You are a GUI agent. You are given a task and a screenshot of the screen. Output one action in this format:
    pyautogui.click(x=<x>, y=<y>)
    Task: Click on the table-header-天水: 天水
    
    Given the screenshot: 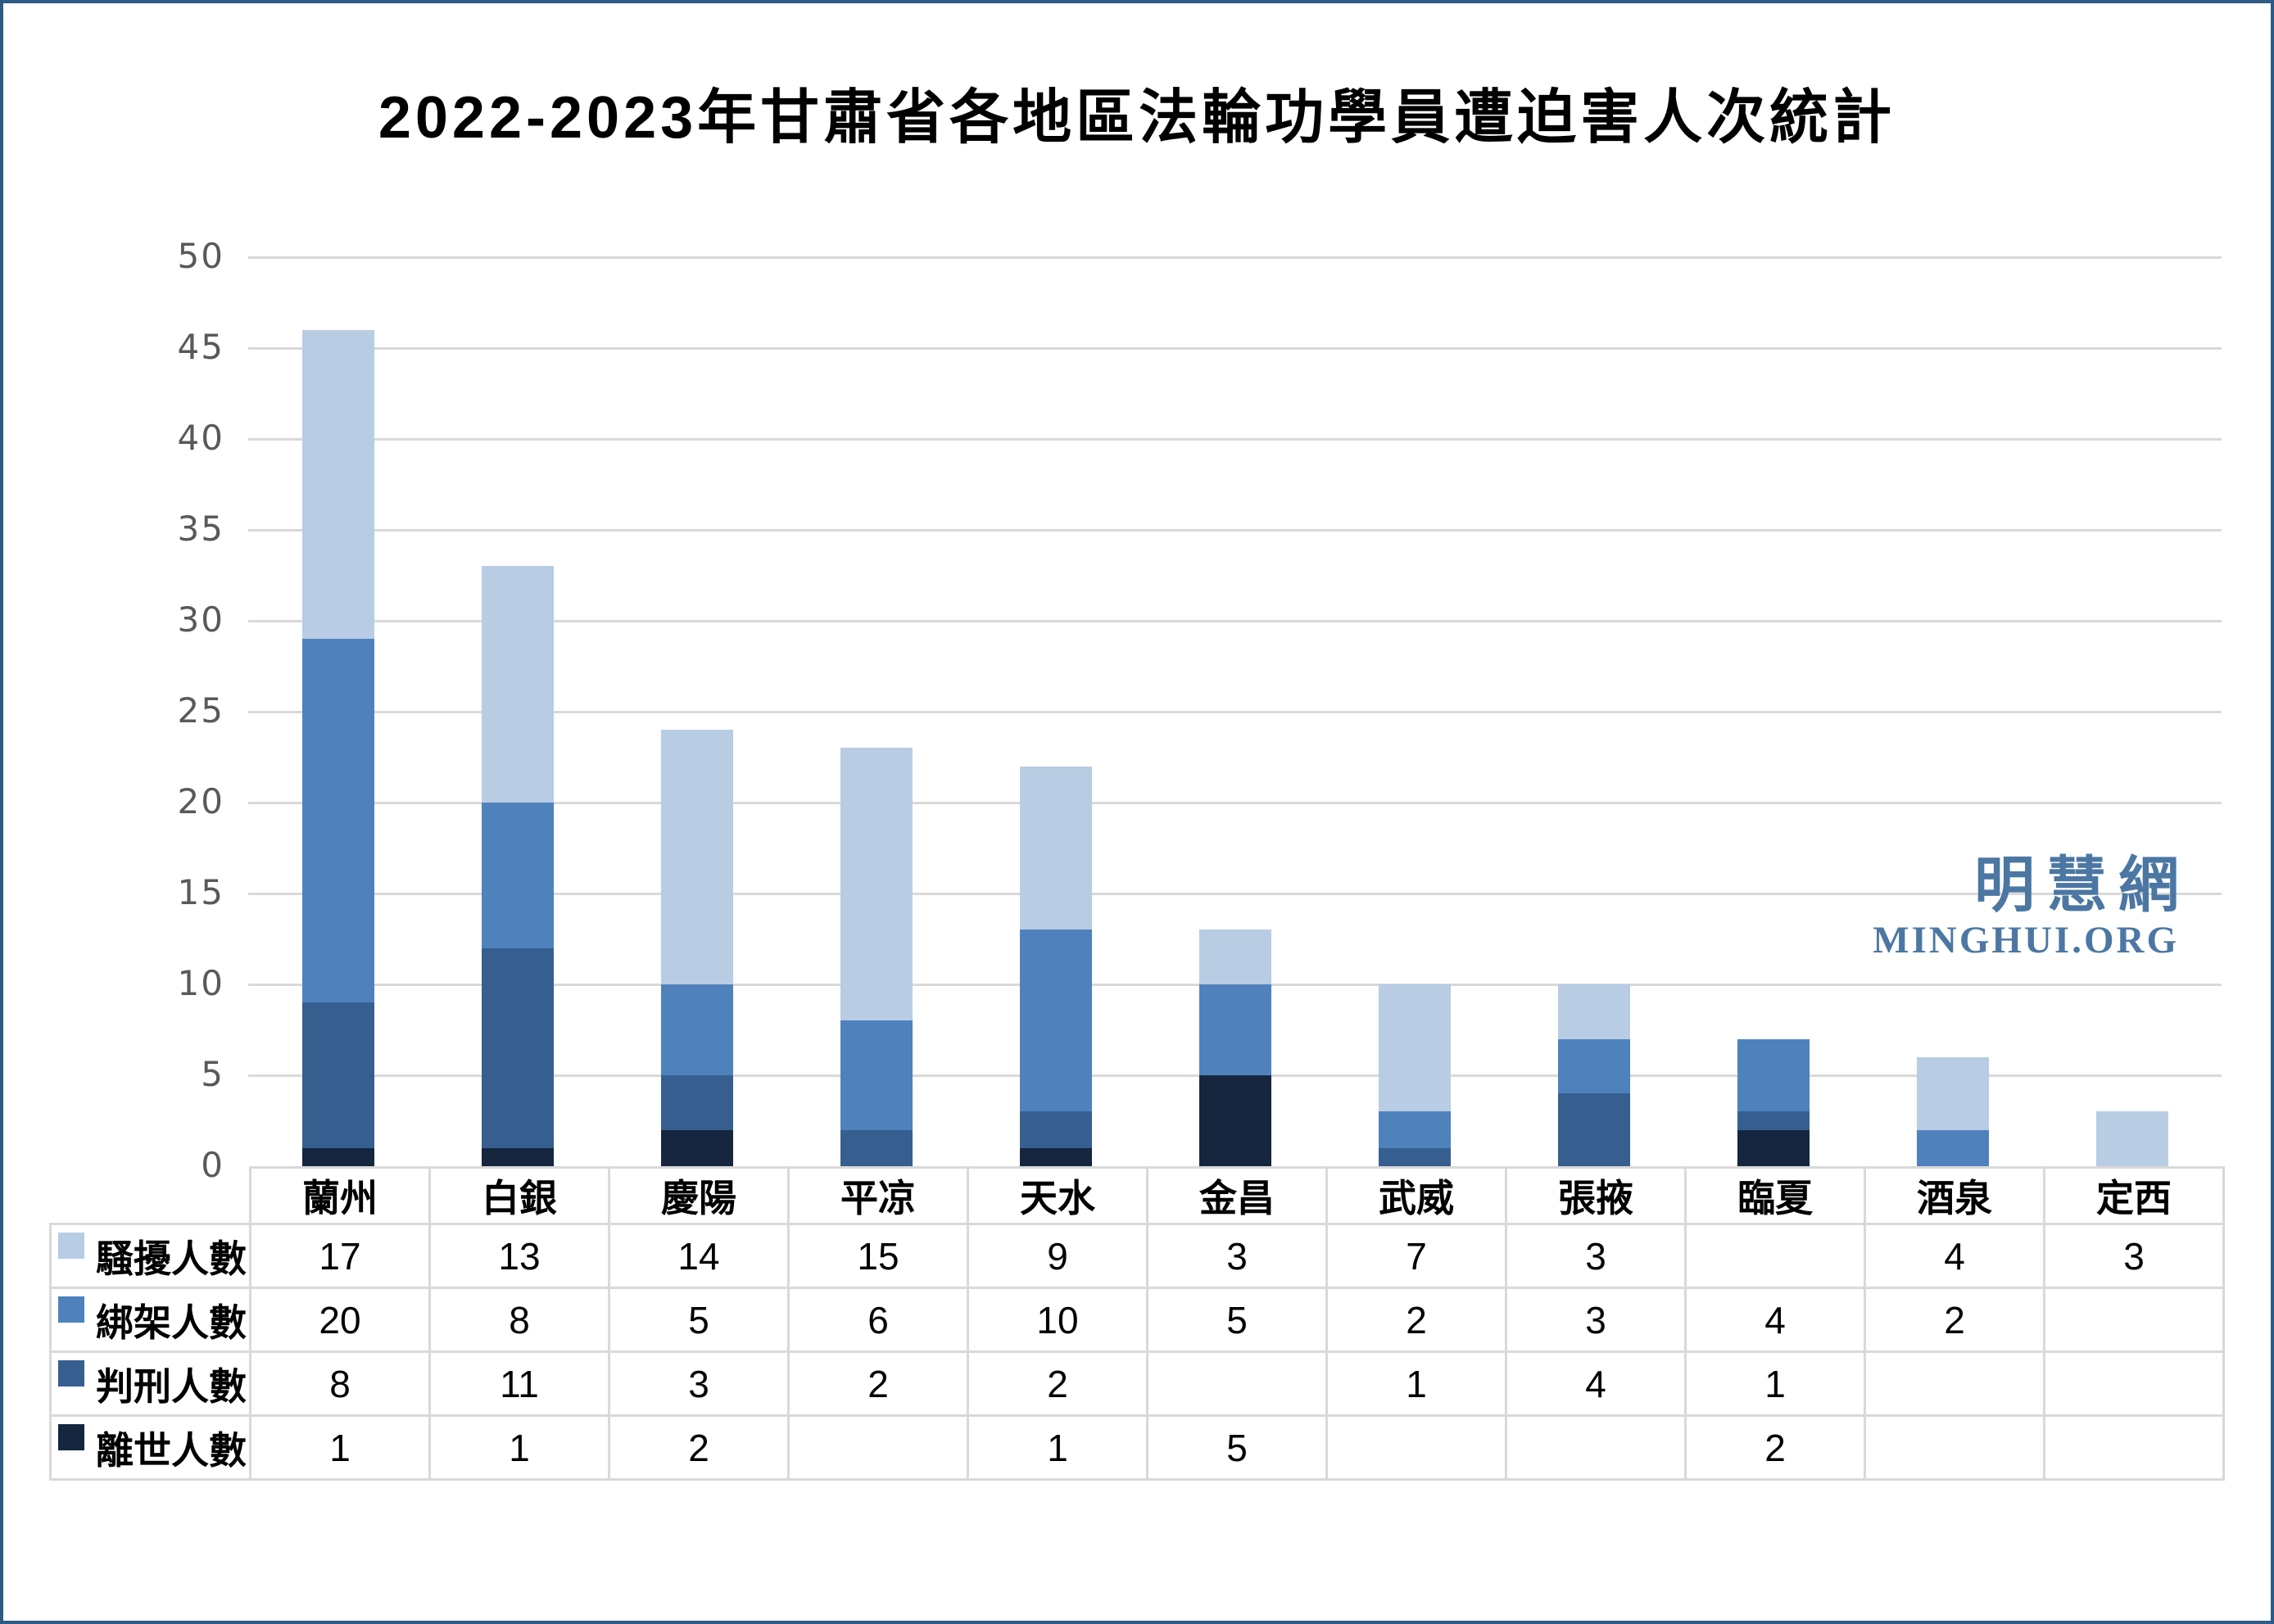 What is the action you would take?
    pyautogui.click(x=1058, y=1195)
    